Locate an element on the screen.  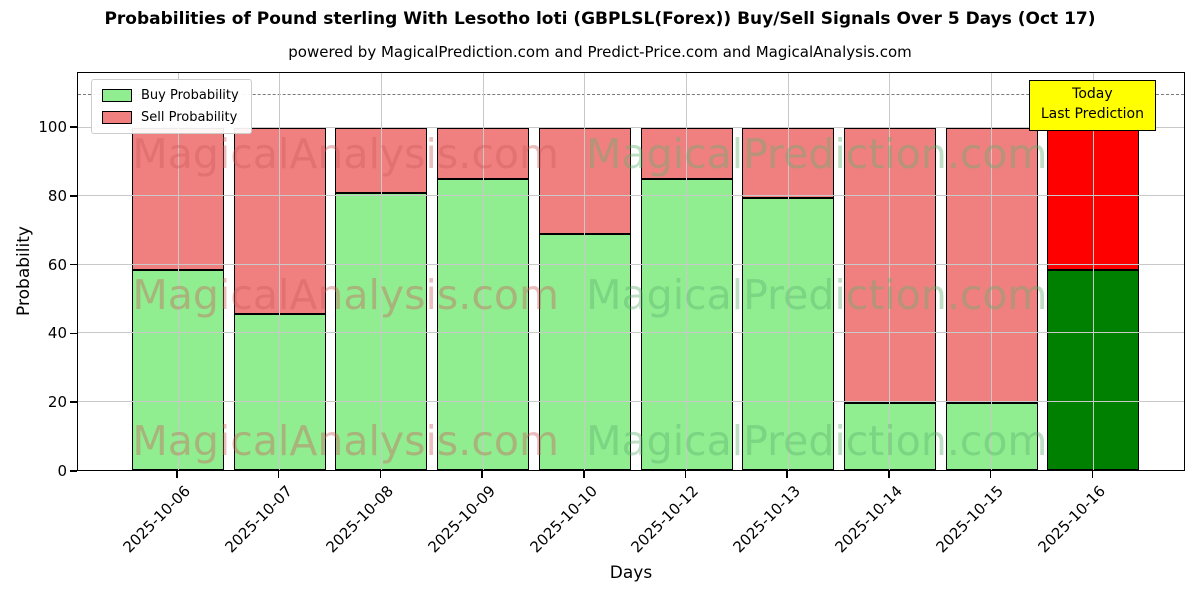
y-tick-label: 80 is located at coordinates (57, 195).